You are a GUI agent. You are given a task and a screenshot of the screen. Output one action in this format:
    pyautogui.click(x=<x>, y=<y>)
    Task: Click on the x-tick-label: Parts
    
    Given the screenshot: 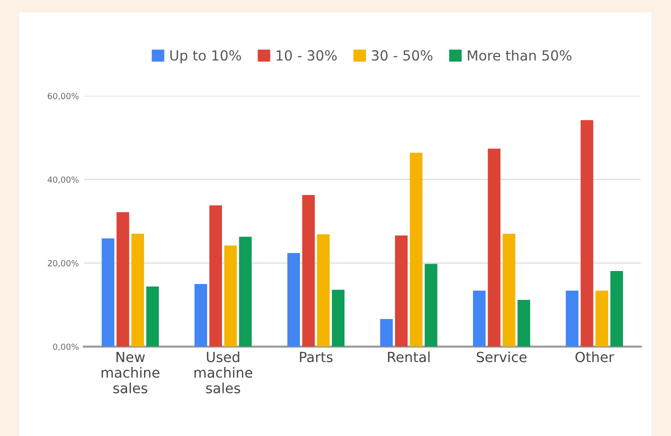 What is the action you would take?
    pyautogui.click(x=316, y=357)
    